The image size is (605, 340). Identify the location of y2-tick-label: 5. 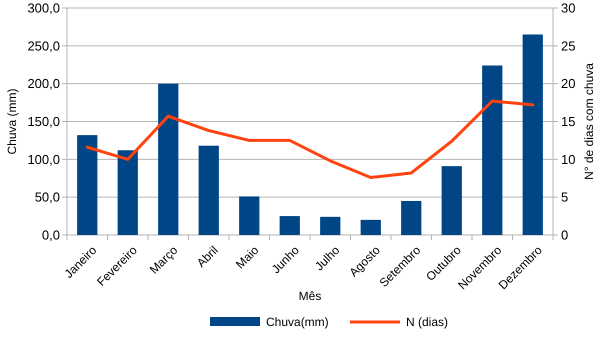
(564, 197).